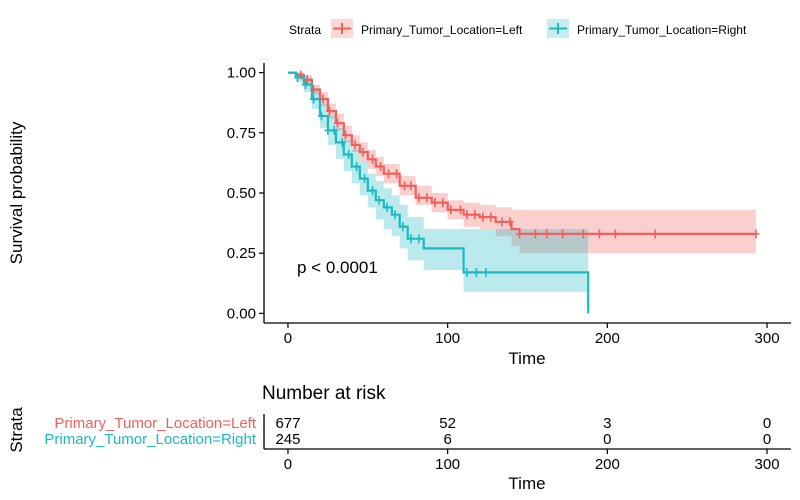 The height and width of the screenshot is (500, 800). Describe the element at coordinates (155, 423) in the screenshot. I see `risk-row-label-left: Primary_Tumor_Location=Left` at that location.